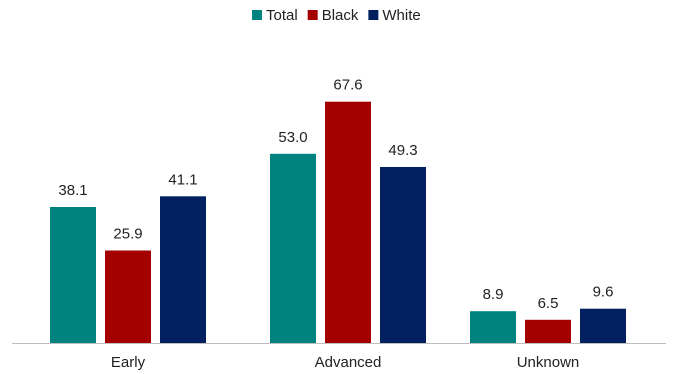 The height and width of the screenshot is (374, 676). Describe the element at coordinates (127, 234) in the screenshot. I see `value-label-early-black: 25.9` at that location.